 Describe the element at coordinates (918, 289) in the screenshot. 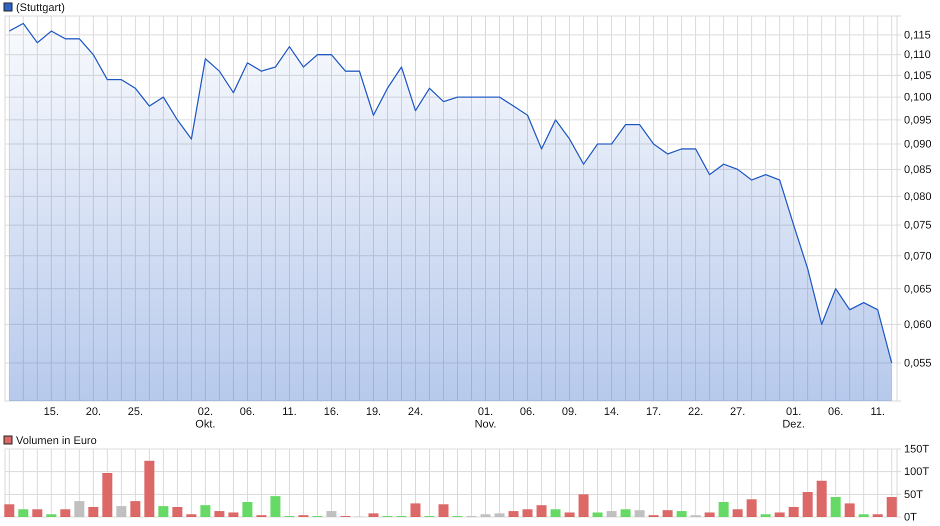

I see `y-tick-label: 0,065` at that location.